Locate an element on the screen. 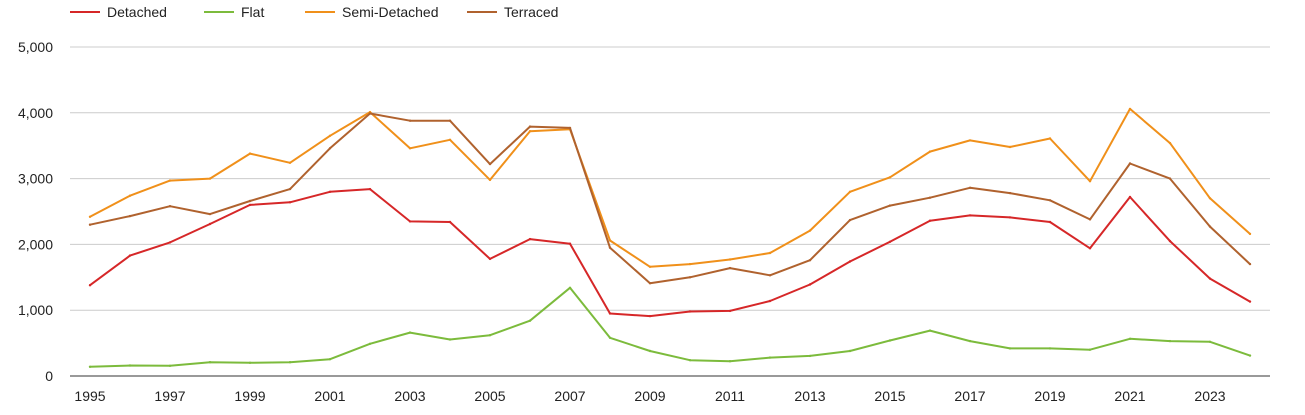  legend-item-semi-detached: Semi-Detached is located at coordinates (372, 12).